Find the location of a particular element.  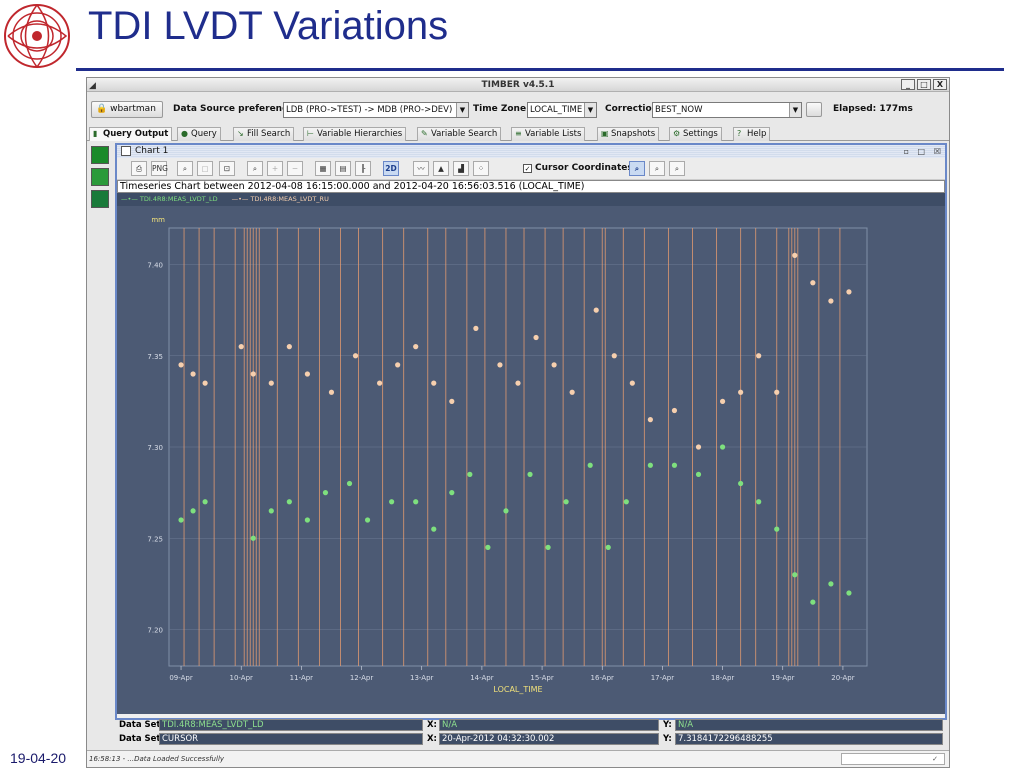

export-png-button: PNG is located at coordinates (159, 168).